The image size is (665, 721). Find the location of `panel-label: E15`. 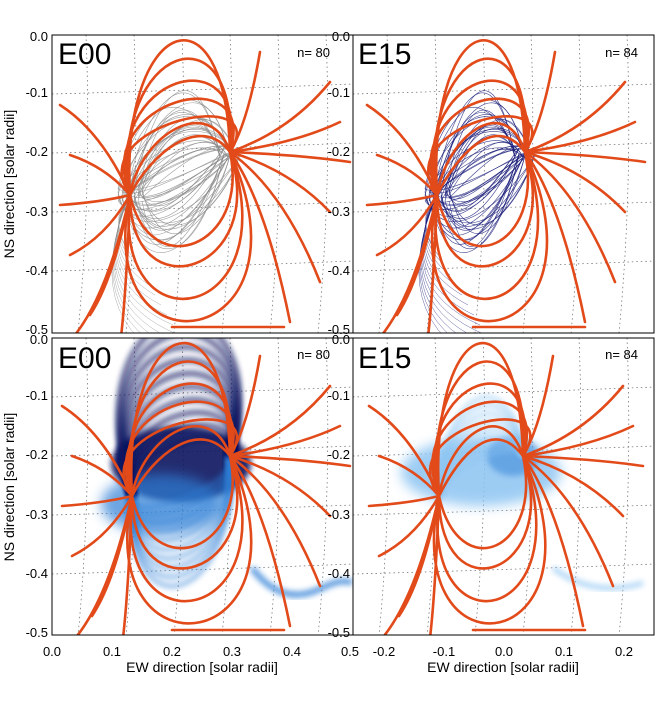

panel-label: E15 is located at coordinates (384, 358).